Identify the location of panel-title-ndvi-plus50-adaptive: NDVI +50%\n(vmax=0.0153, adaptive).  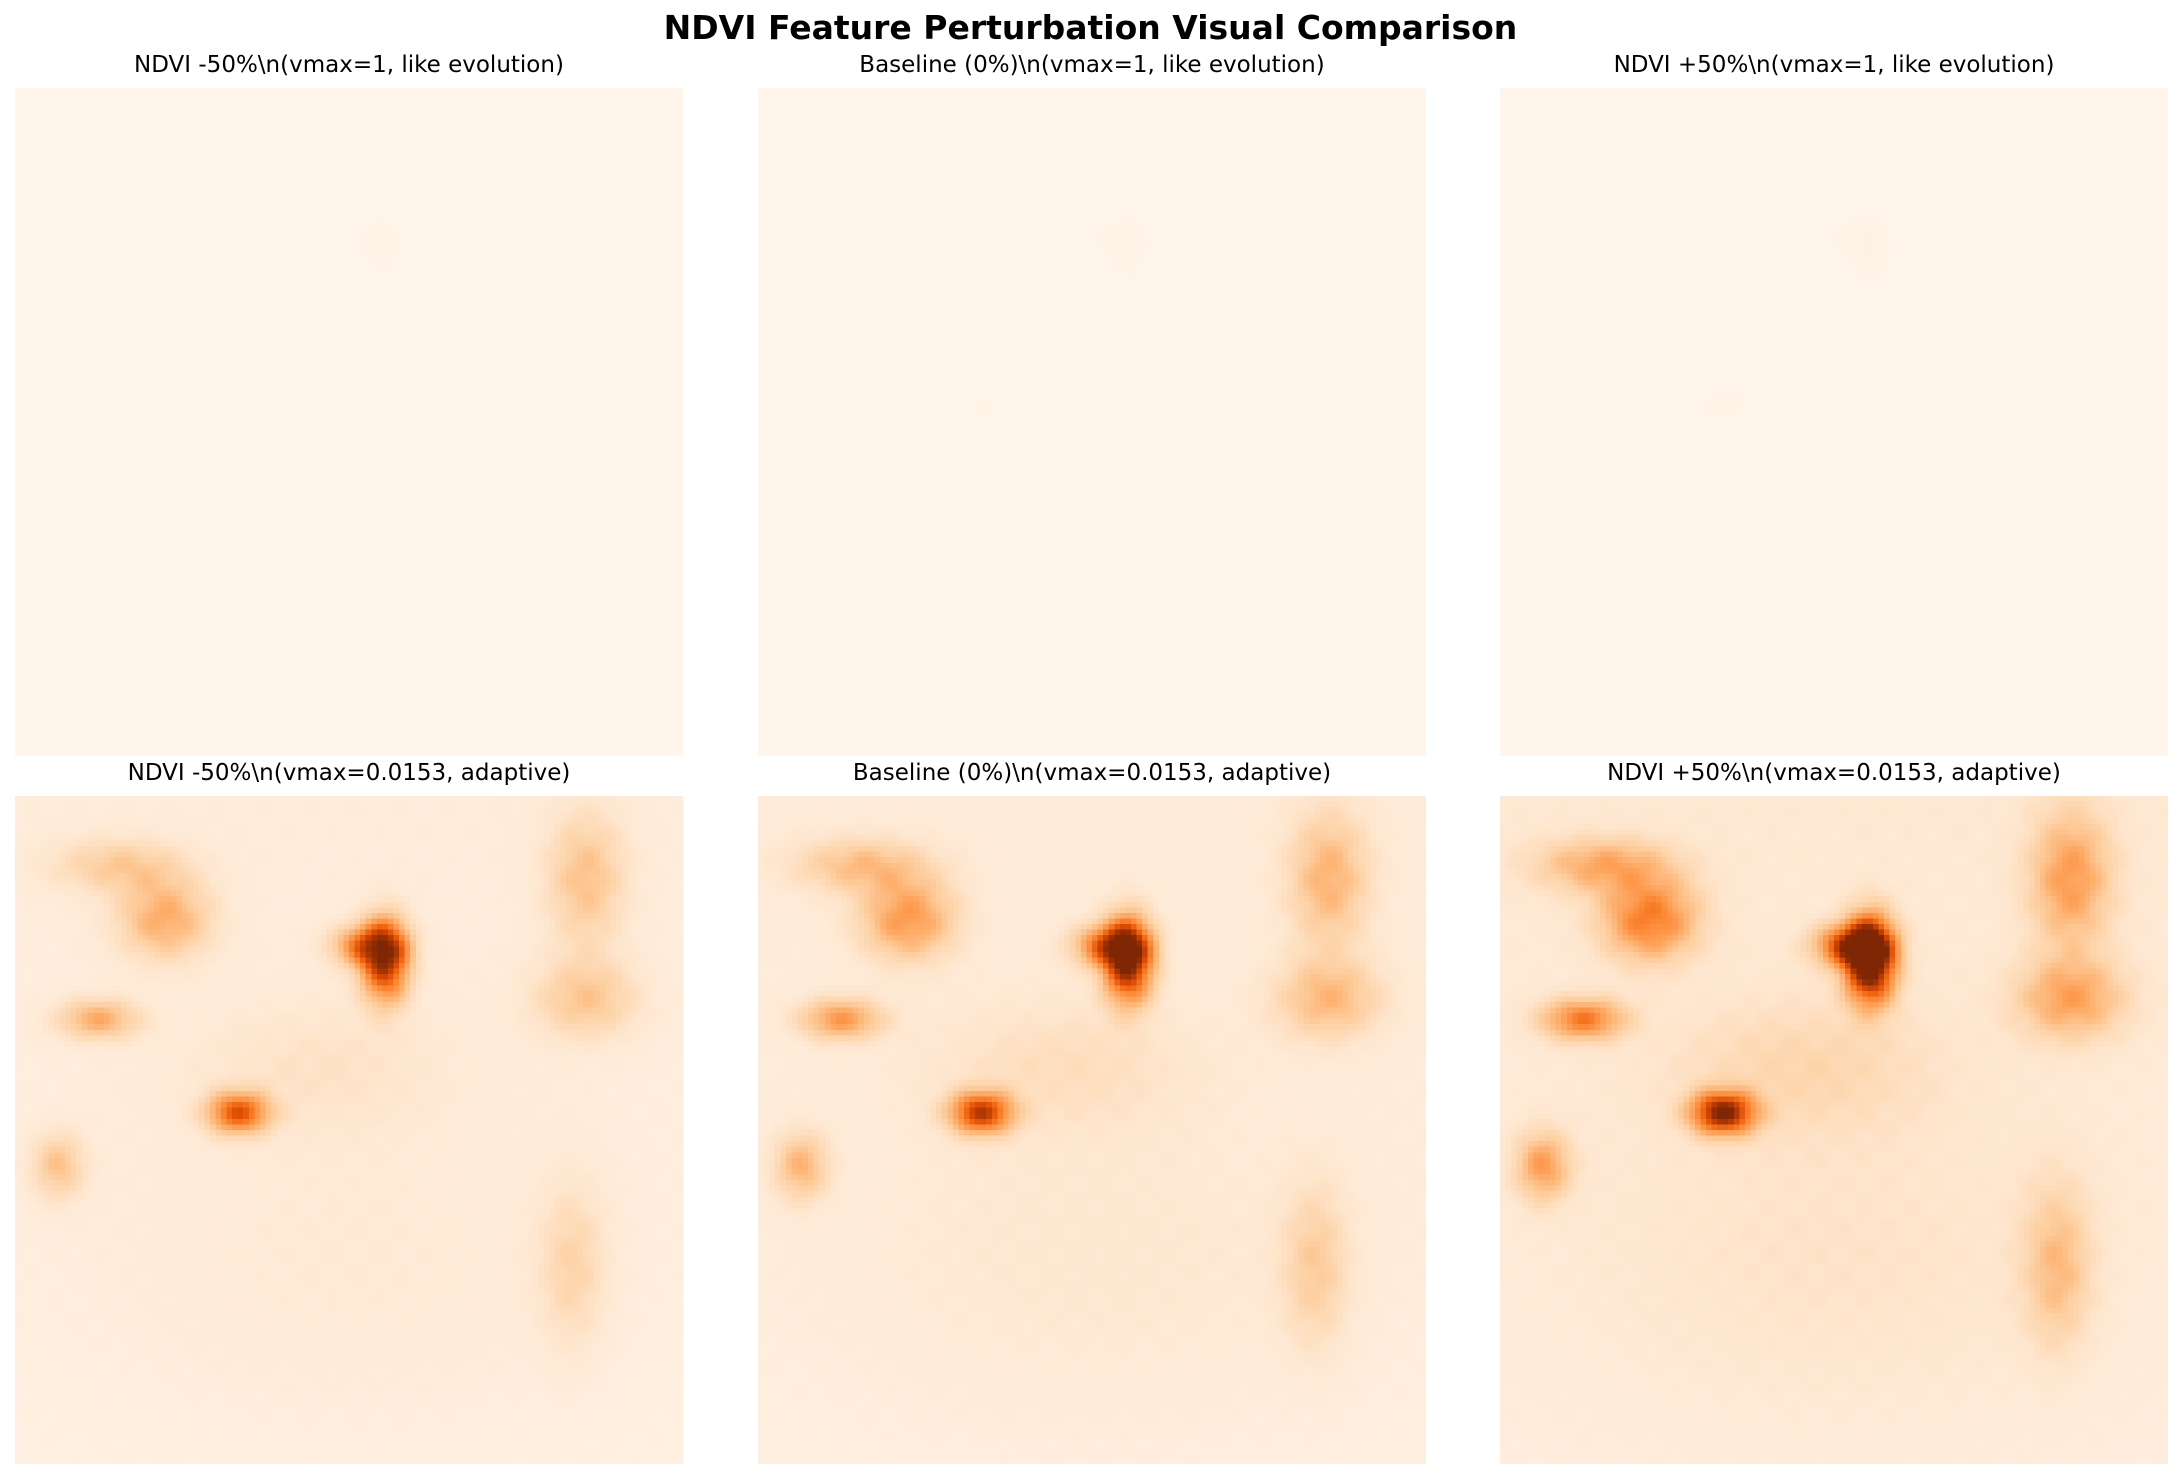
(1834, 773).